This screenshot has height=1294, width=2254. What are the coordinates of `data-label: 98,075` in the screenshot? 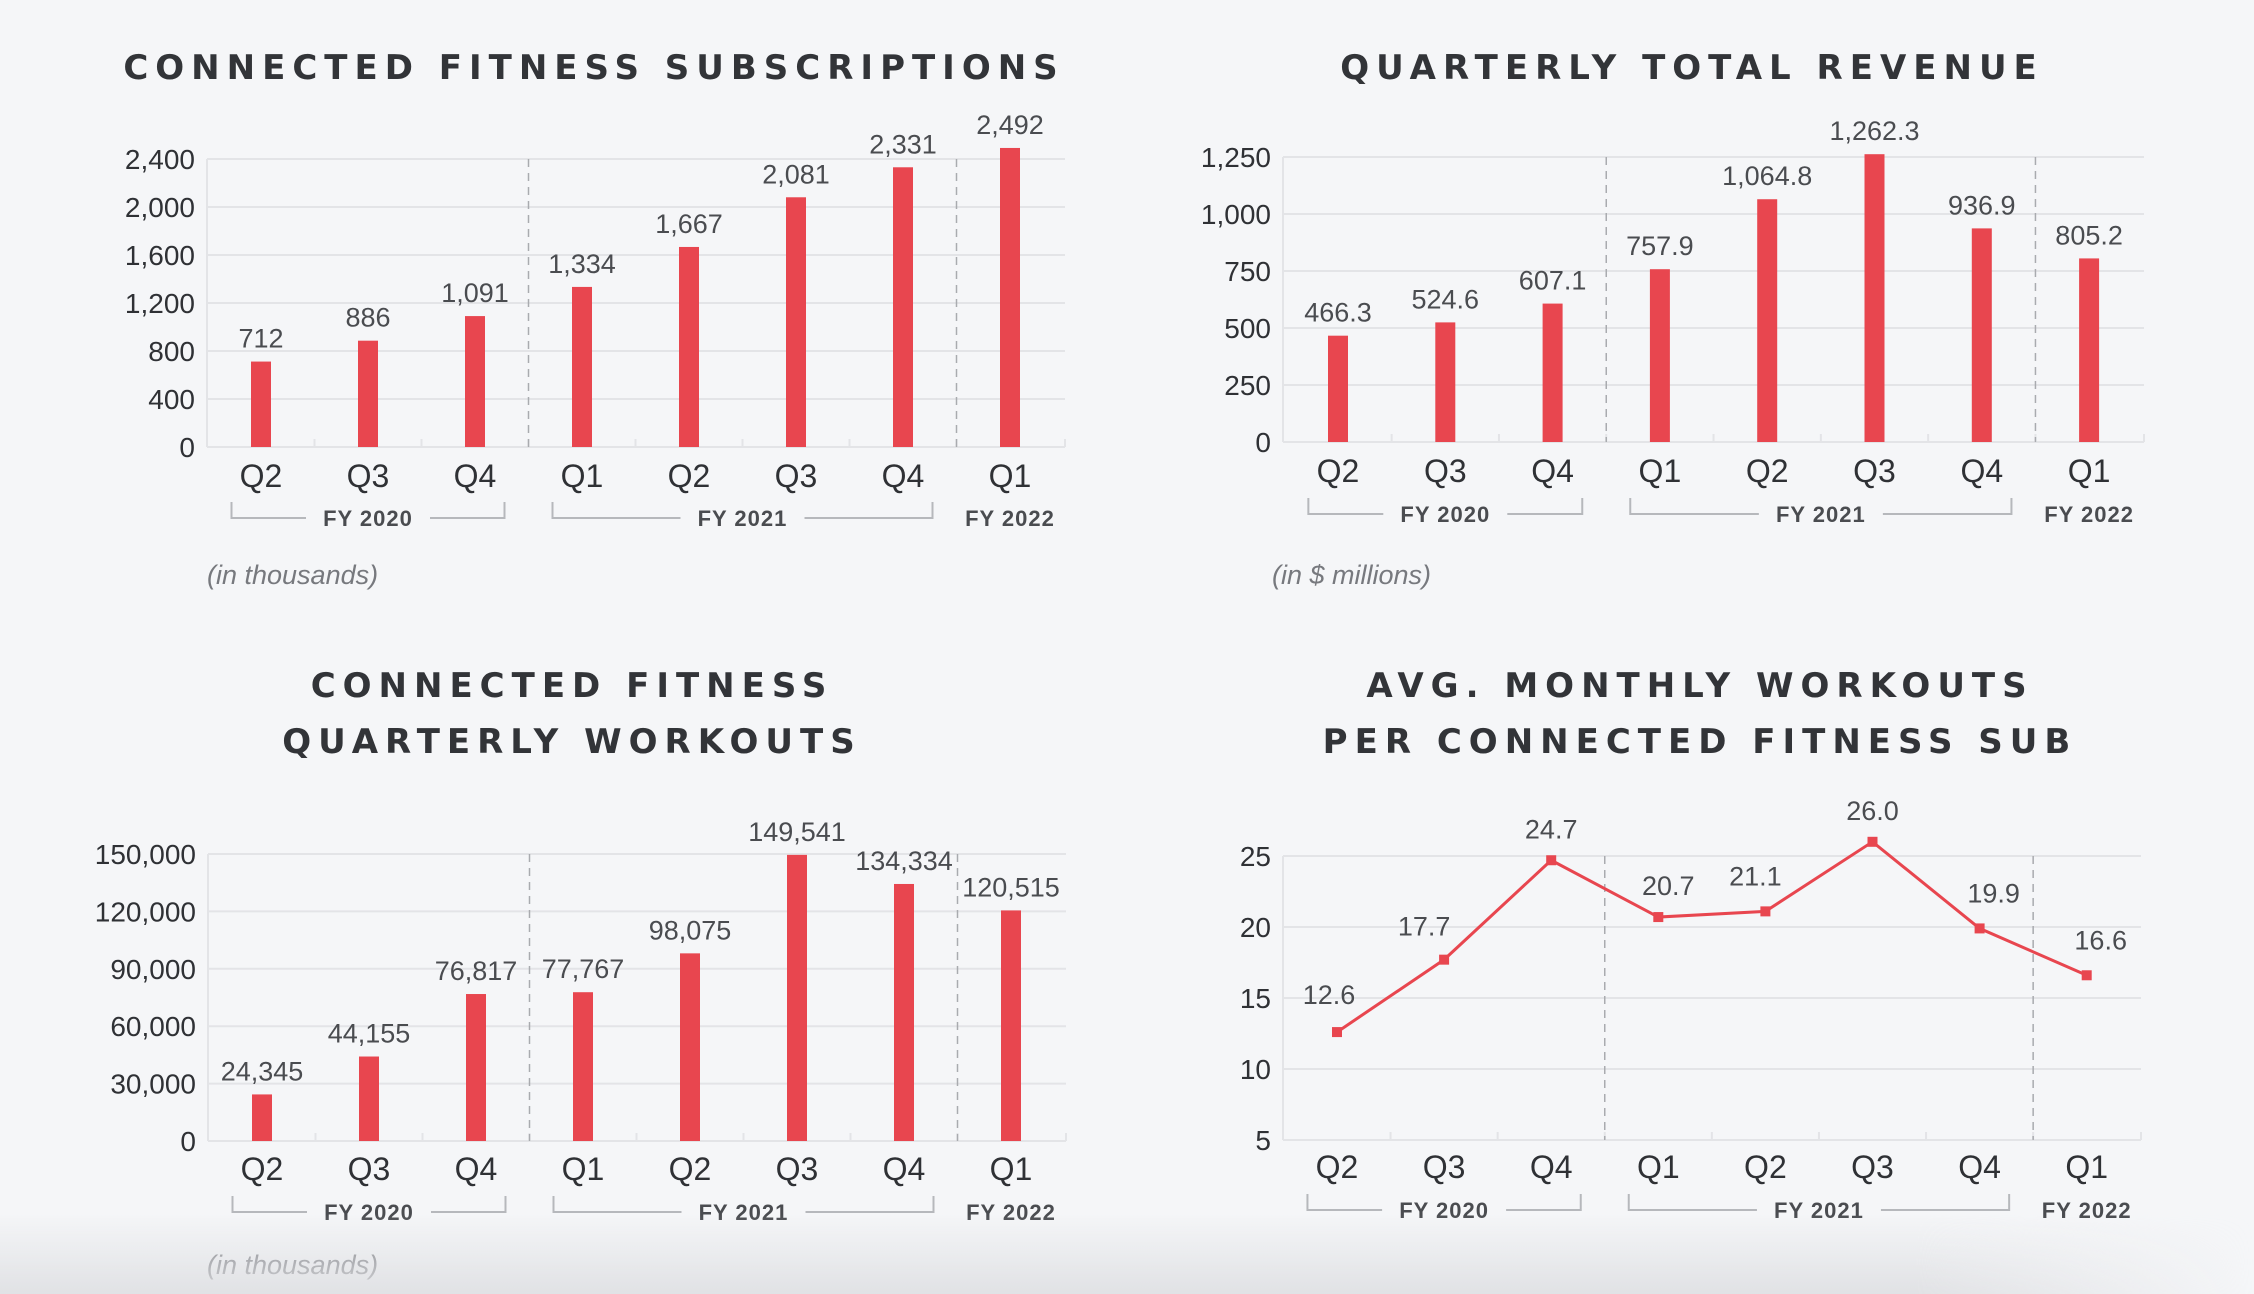 It's located at (690, 930).